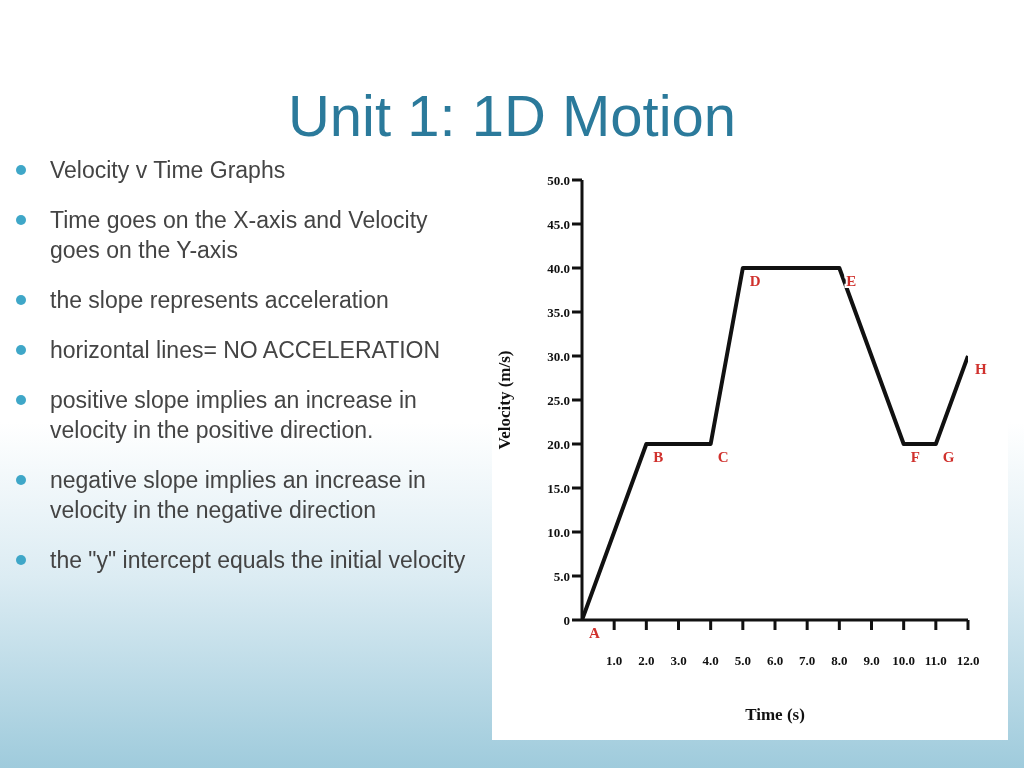  I want to click on x-tick-label: 3.0, so click(678, 661).